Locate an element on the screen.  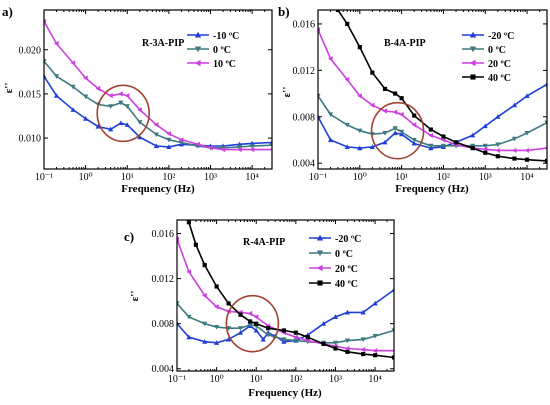
y-tick-label: 0.016 is located at coordinates (304, 24).